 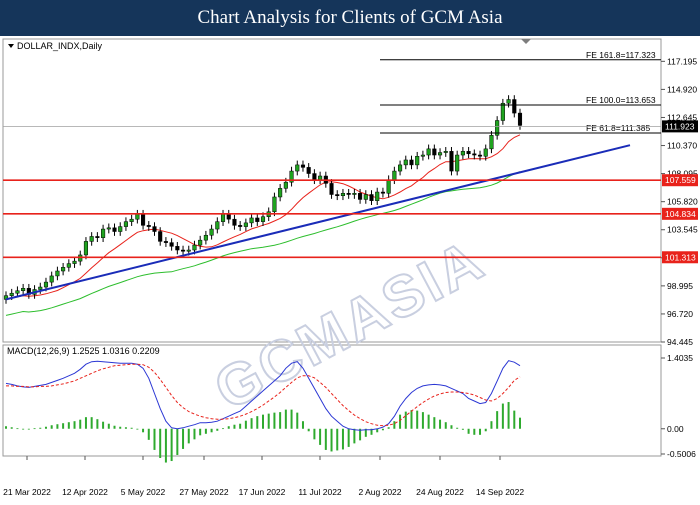 What do you see at coordinates (680, 286) in the screenshot?
I see `y-tick-label: 98.995` at bounding box center [680, 286].